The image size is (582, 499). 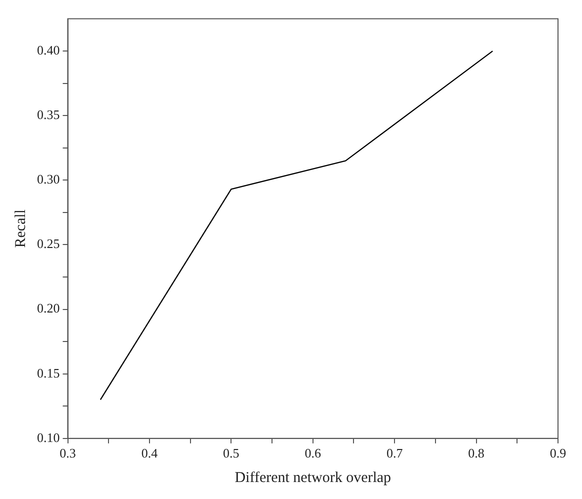 I want to click on x-tick-label: 0.6, so click(x=313, y=453).